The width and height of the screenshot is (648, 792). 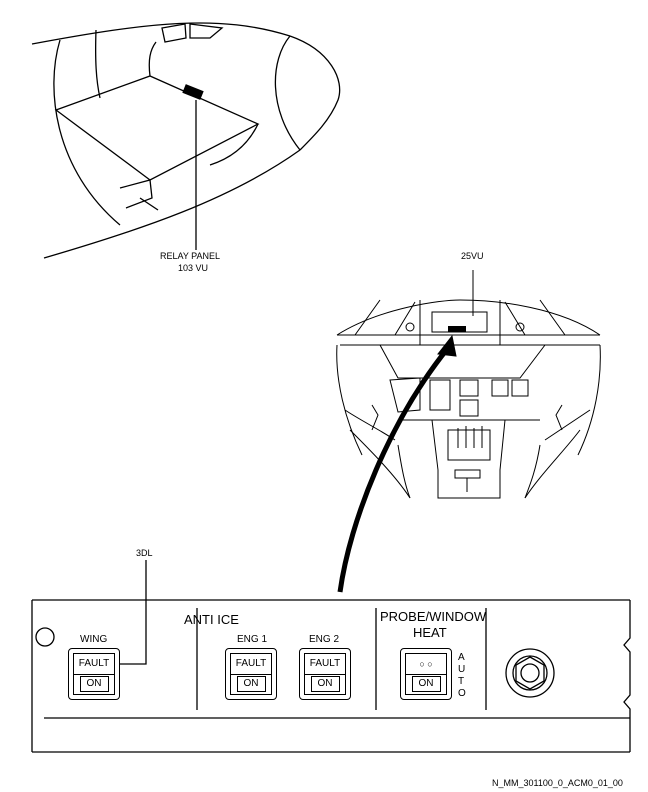 What do you see at coordinates (433, 616) in the screenshot?
I see `probe-window-title: PROBE/WINDOW` at bounding box center [433, 616].